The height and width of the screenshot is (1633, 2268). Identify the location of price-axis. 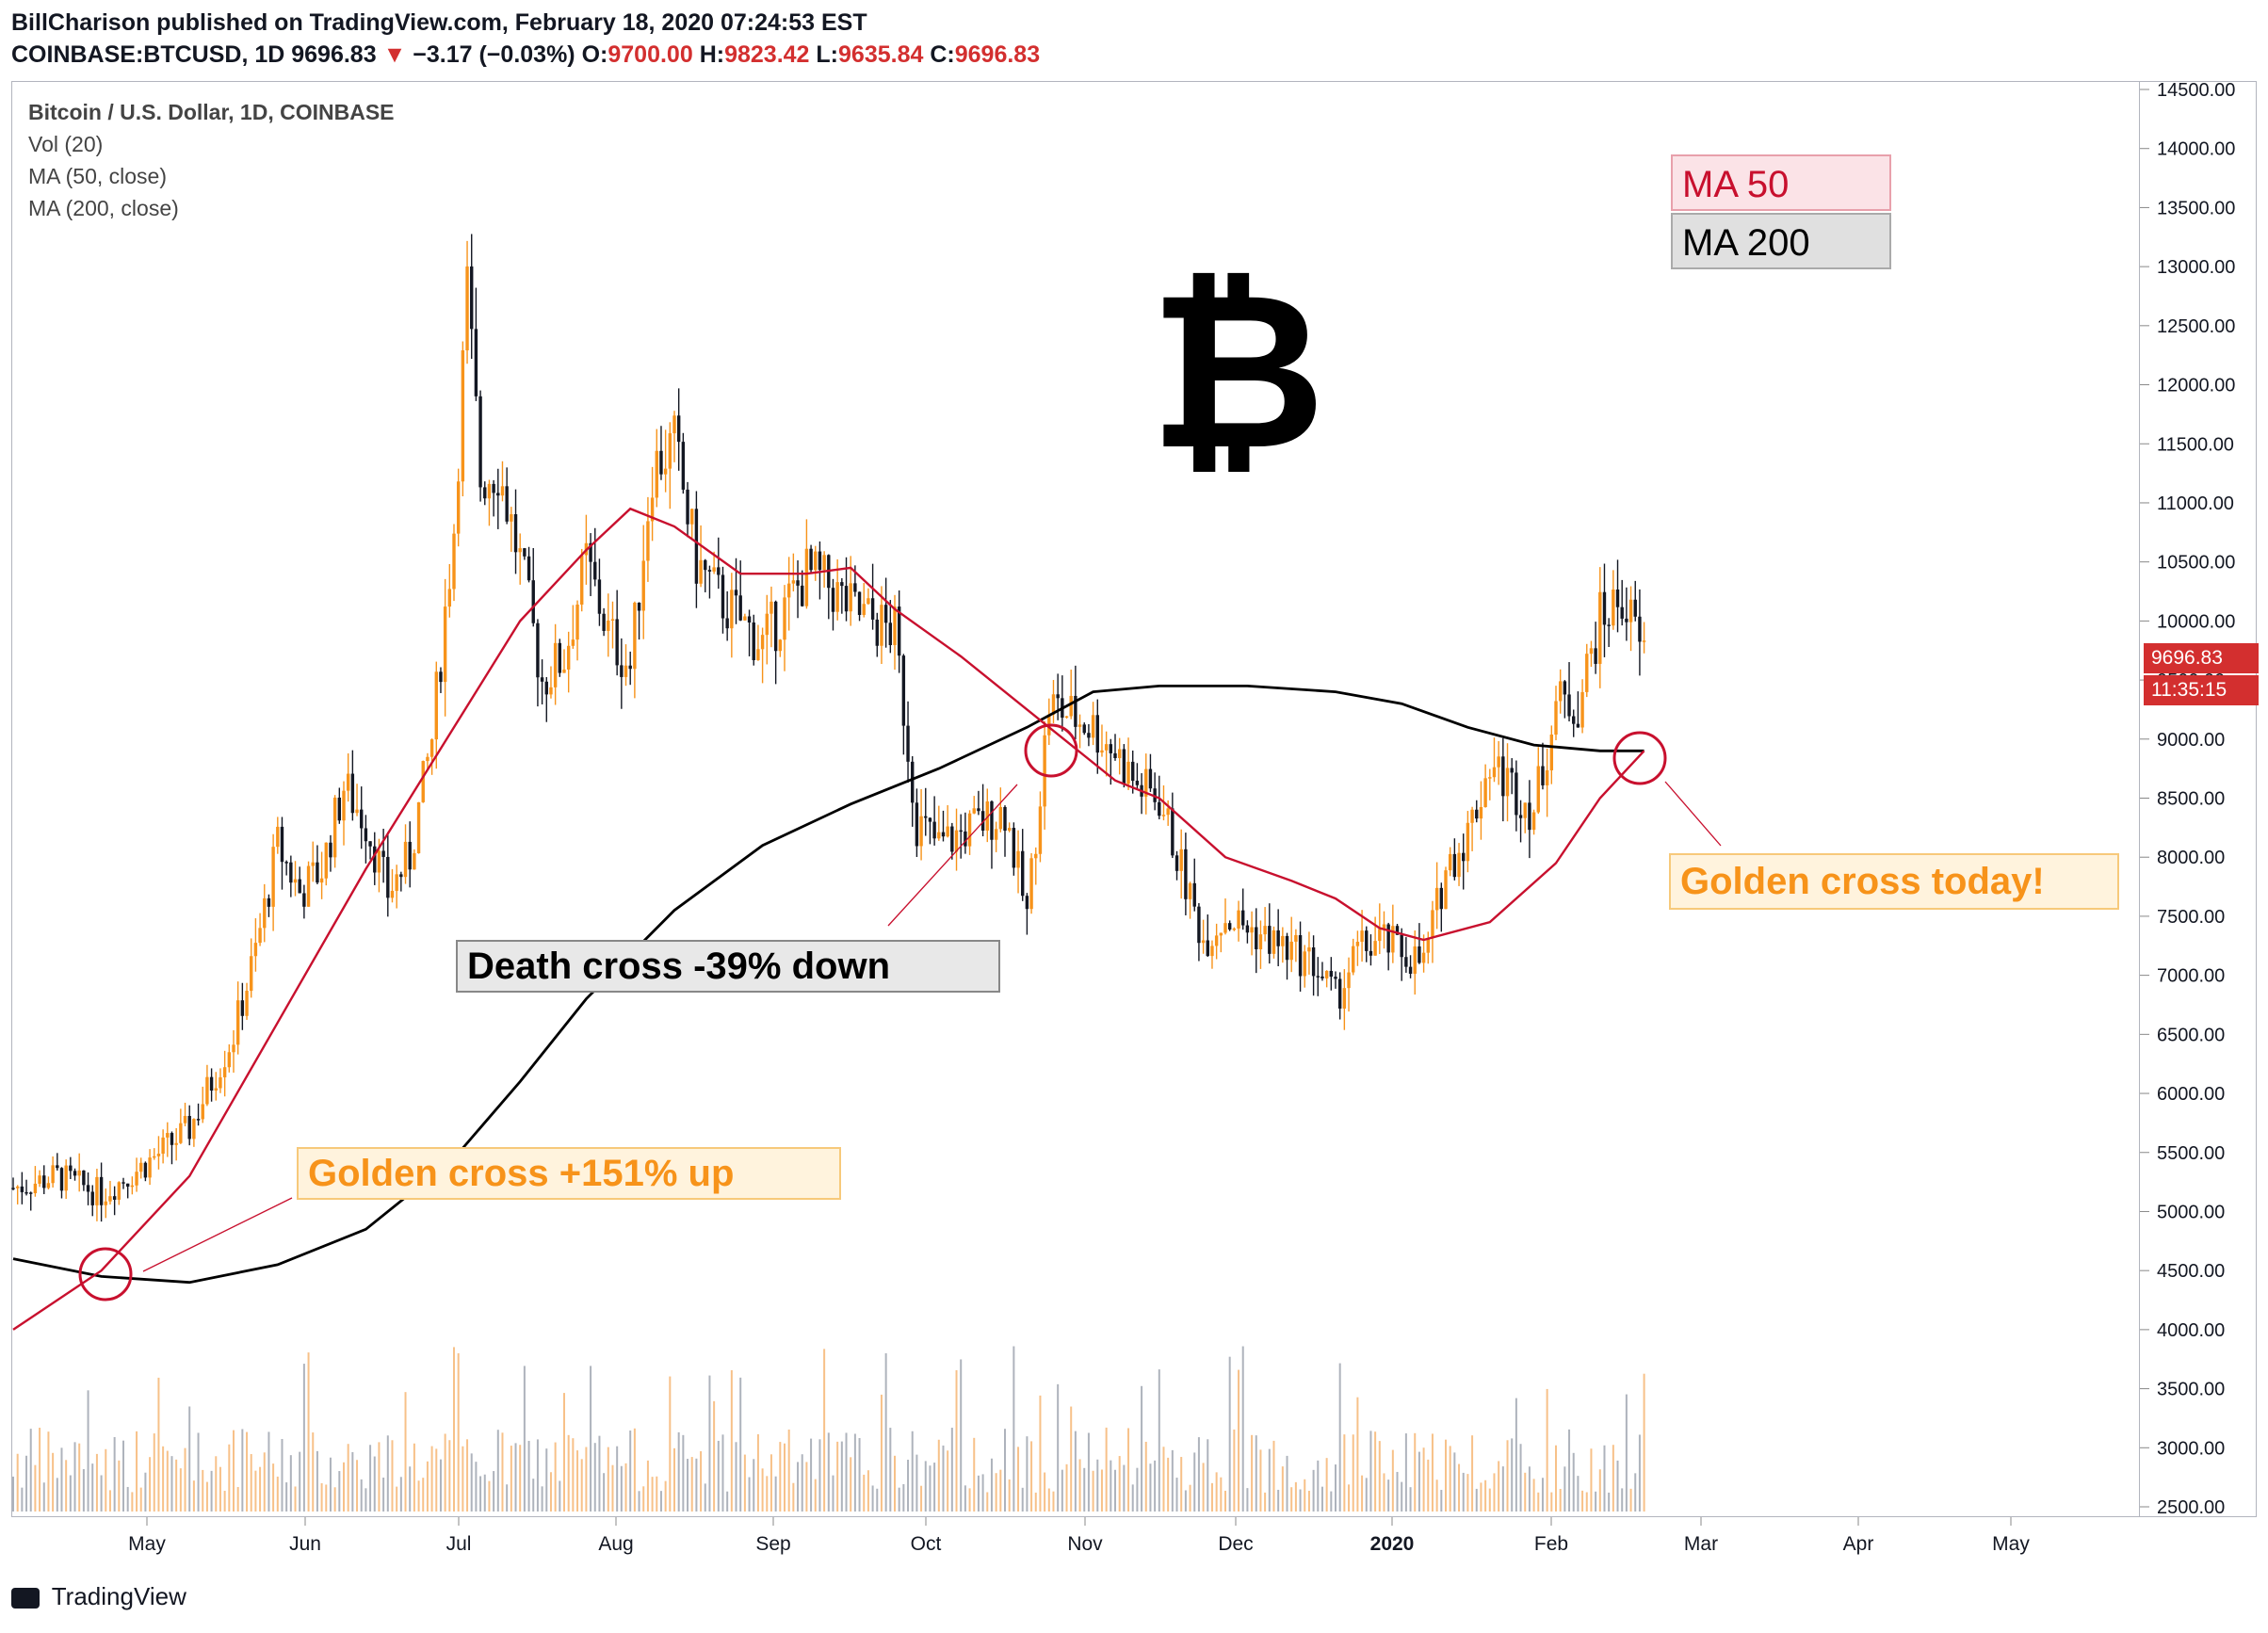
(2199, 799).